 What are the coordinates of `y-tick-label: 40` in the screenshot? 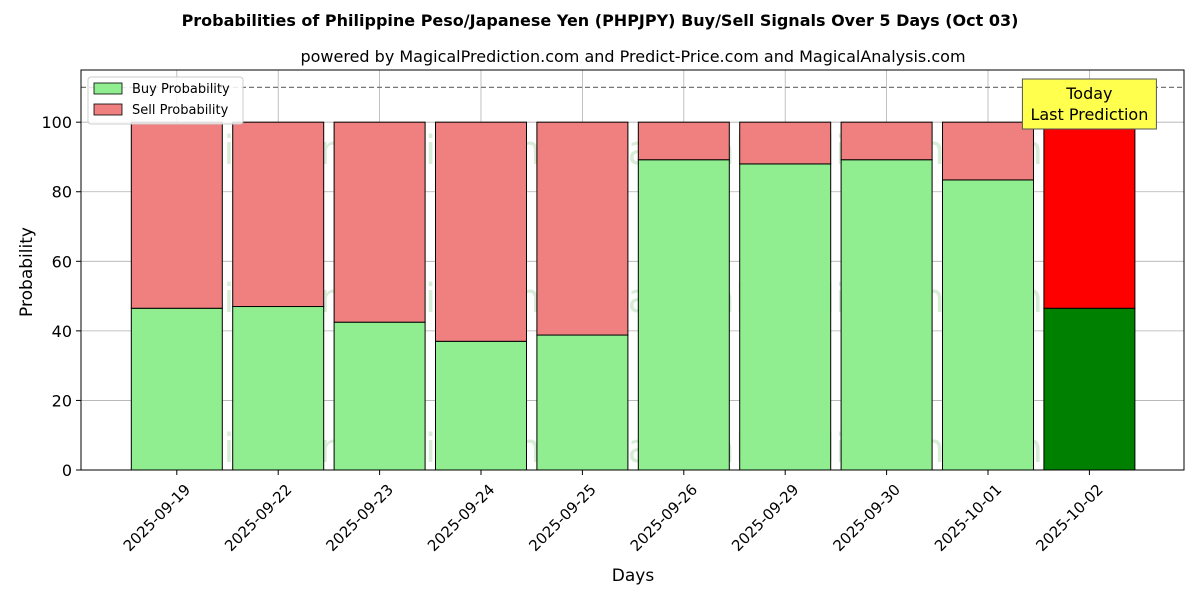 It's located at (62, 331).